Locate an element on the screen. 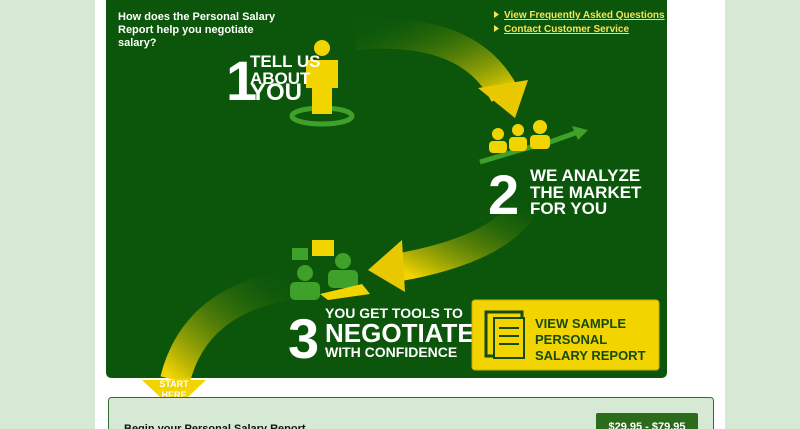 The image size is (800, 429). step-number: 2 is located at coordinates (503, 194).